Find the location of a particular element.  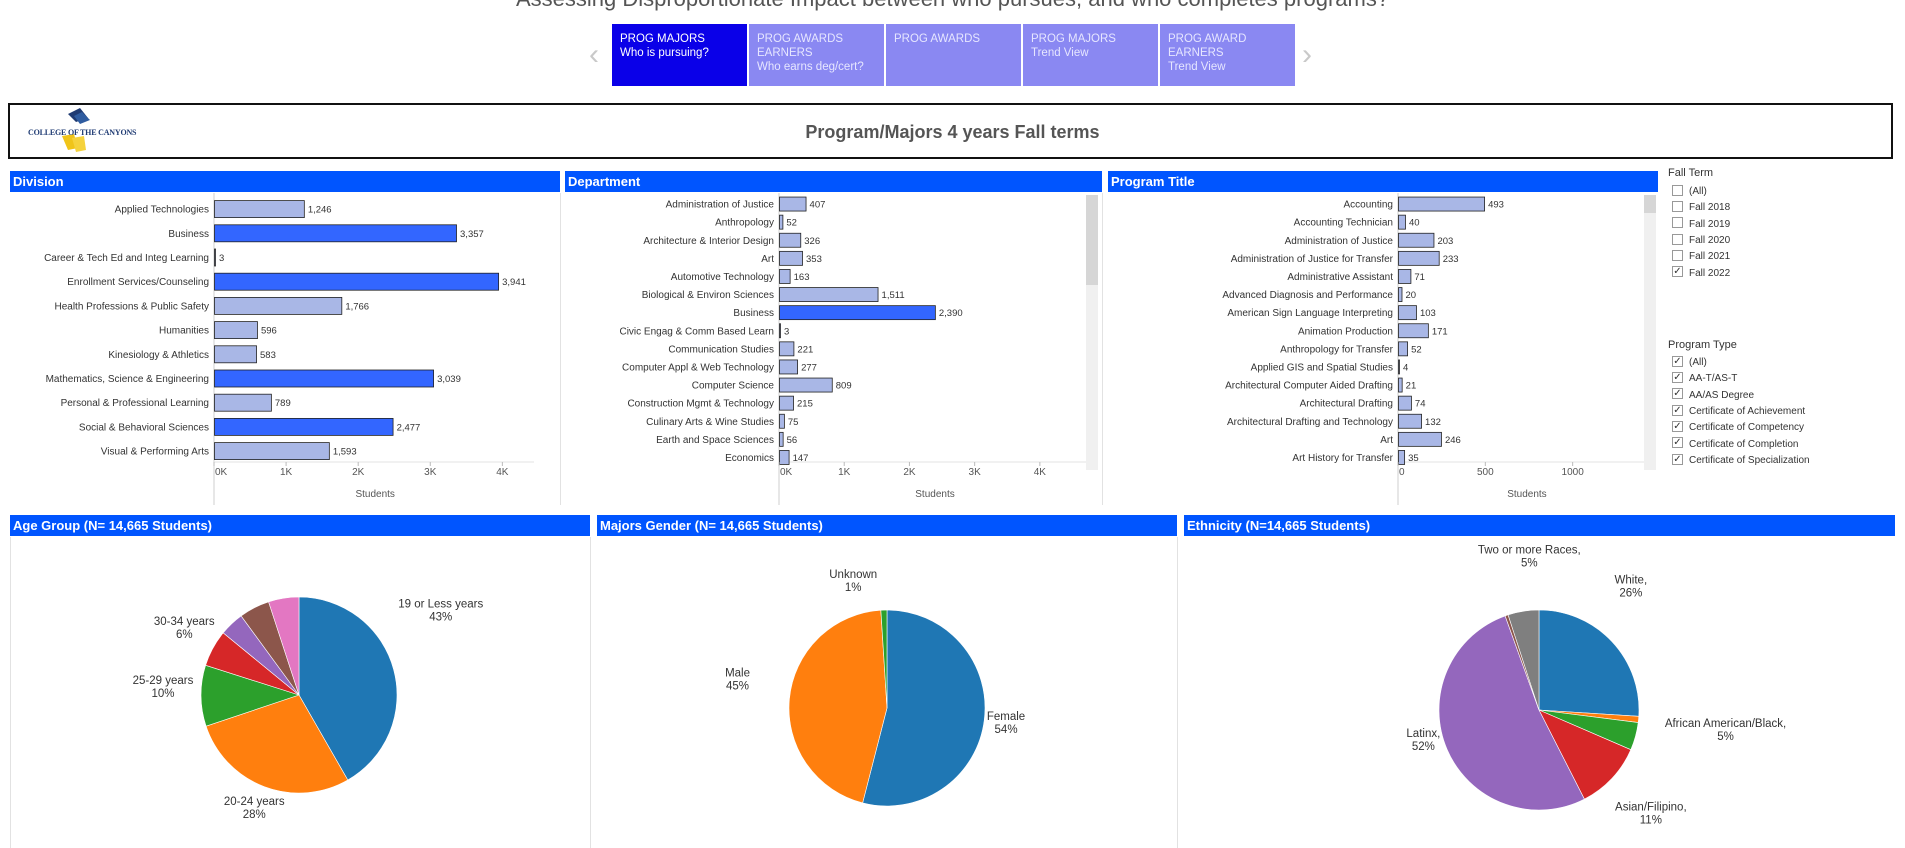

x-tick-label: 0K is located at coordinates (786, 472).